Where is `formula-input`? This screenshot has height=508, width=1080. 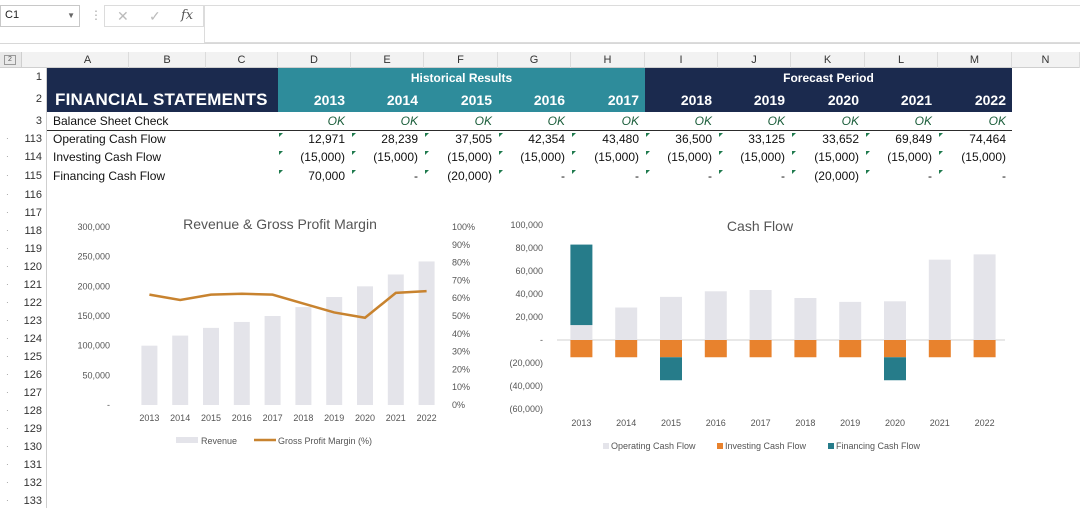 formula-input is located at coordinates (642, 24).